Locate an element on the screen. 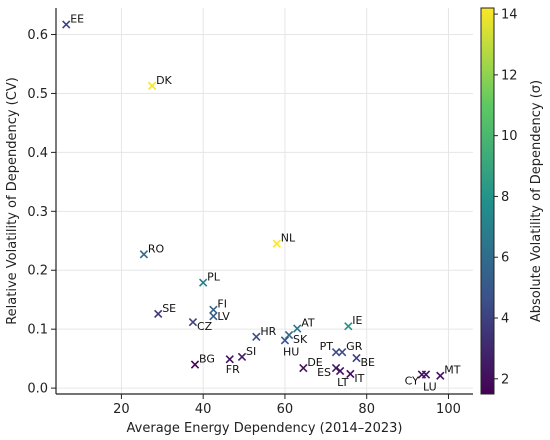 The width and height of the screenshot is (550, 440). data-point-gr is located at coordinates (342, 352).